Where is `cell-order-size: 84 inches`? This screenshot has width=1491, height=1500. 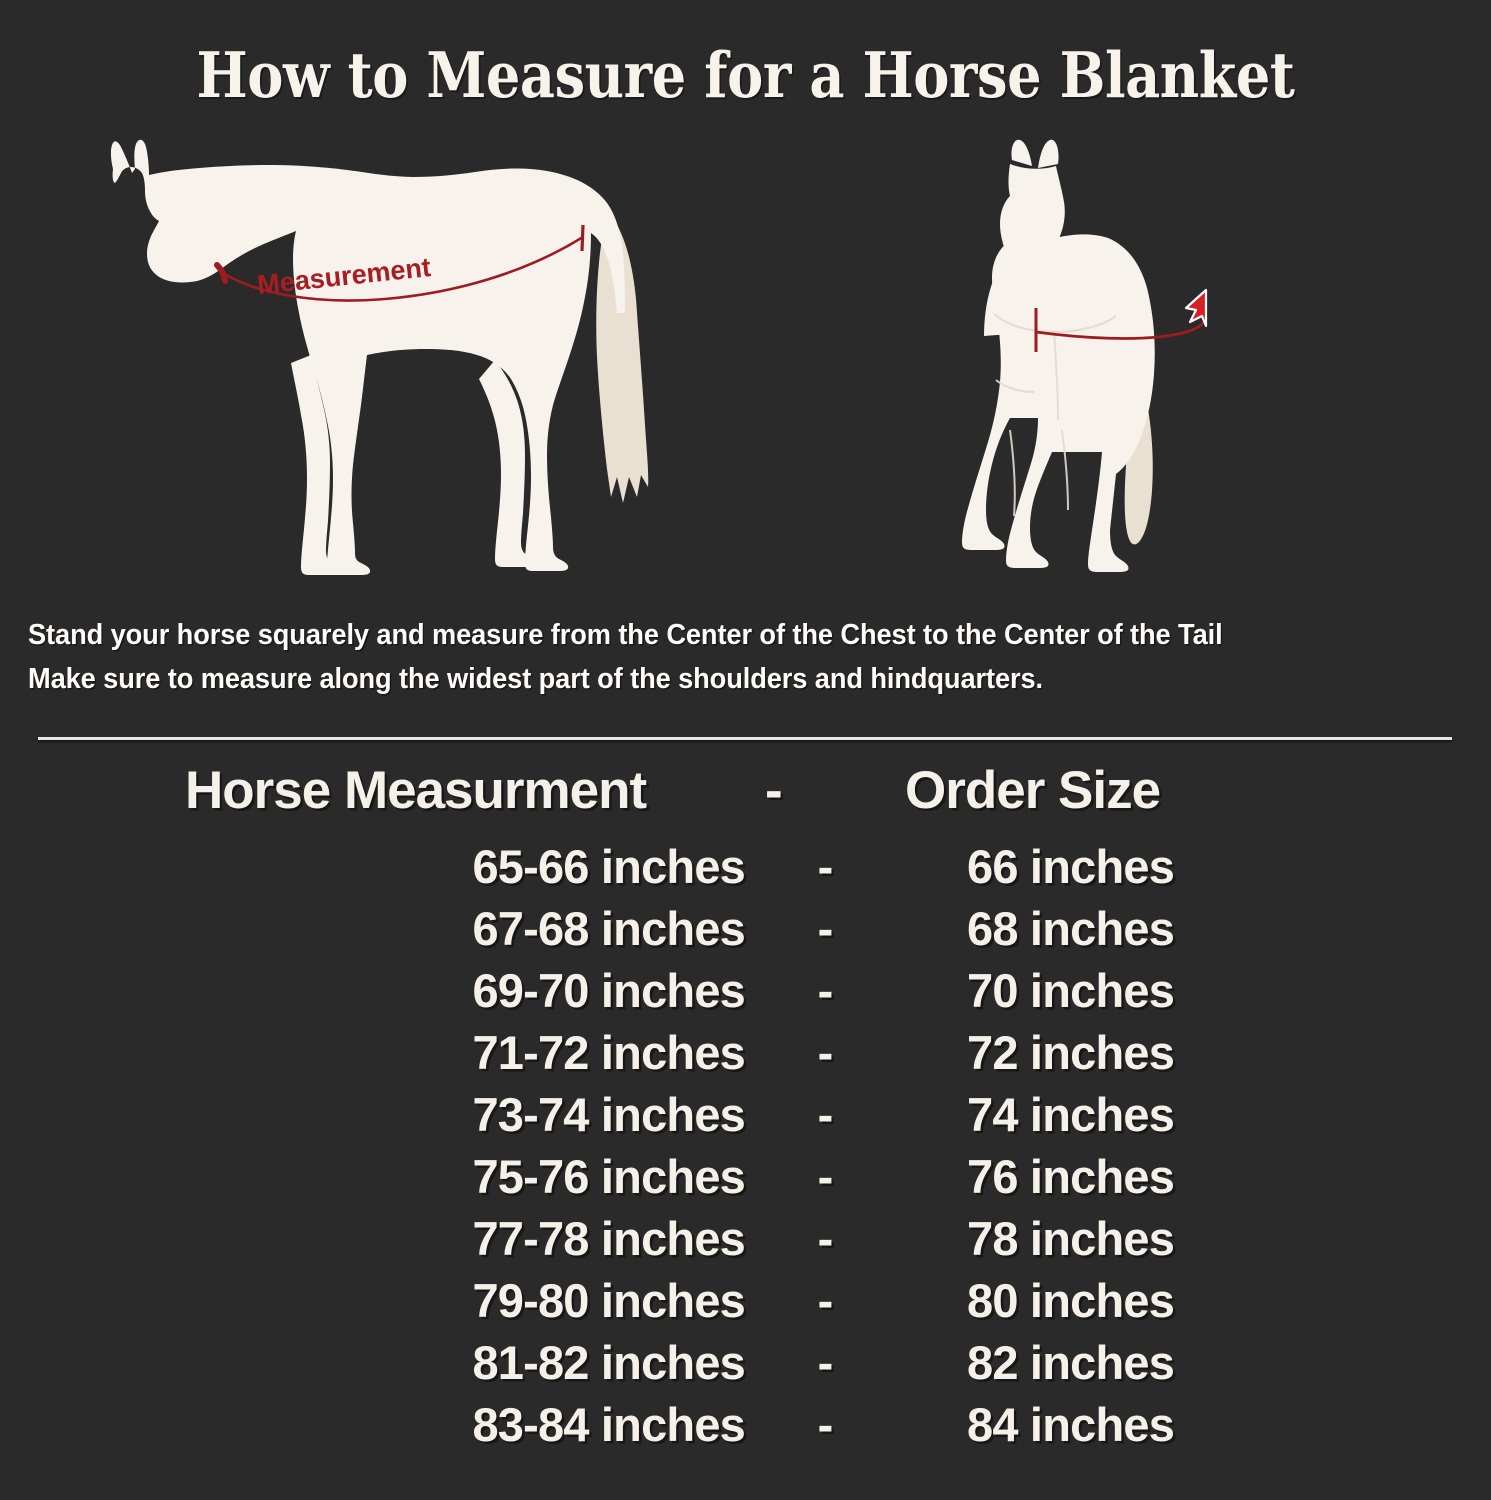
cell-order-size: 84 inches is located at coordinates (1071, 1424).